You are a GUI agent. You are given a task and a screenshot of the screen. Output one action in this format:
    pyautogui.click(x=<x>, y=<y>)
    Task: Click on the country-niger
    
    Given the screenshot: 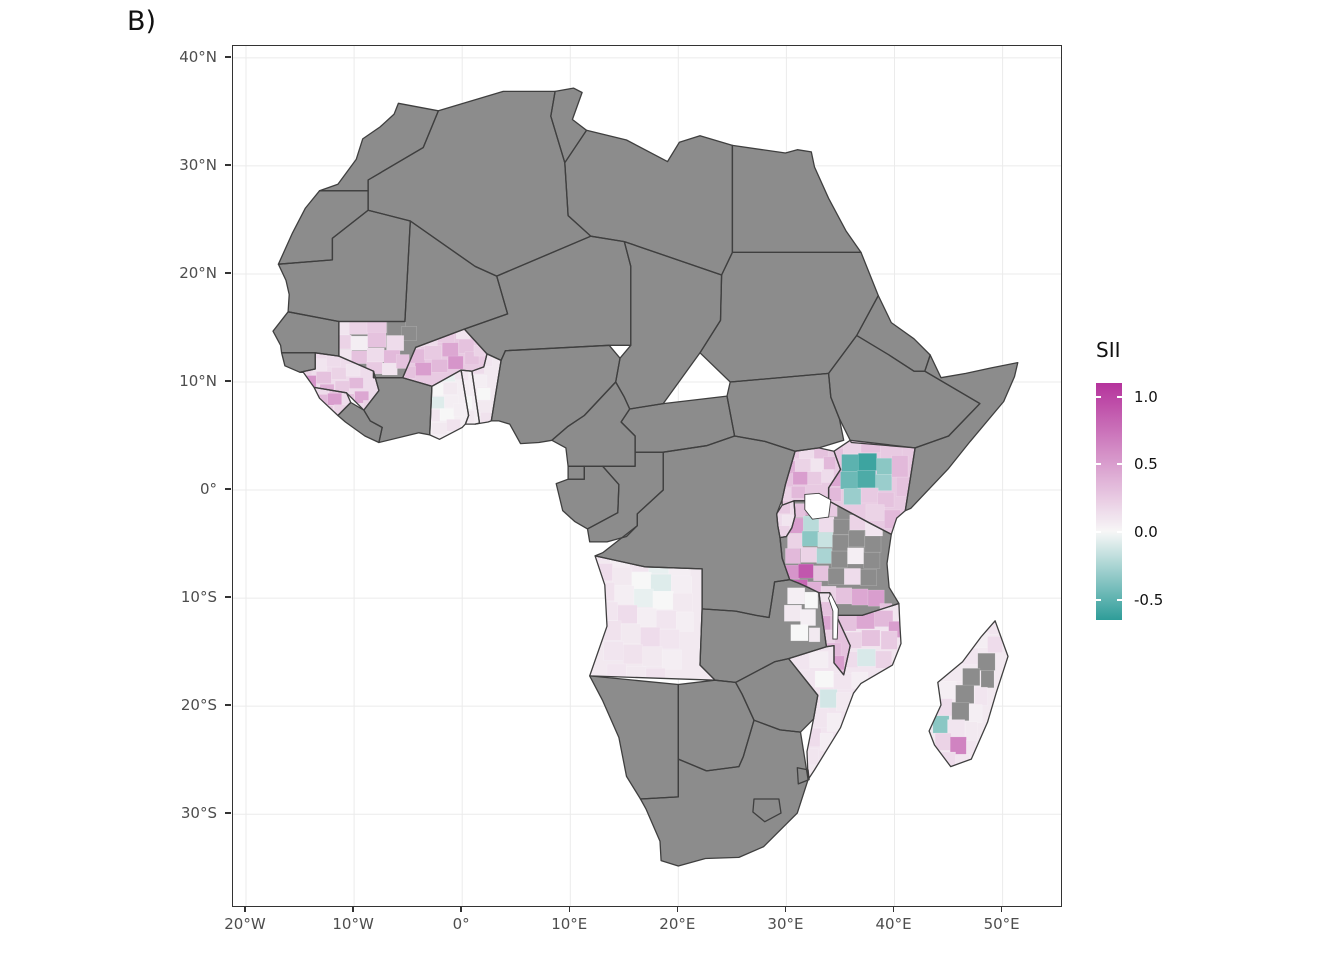 What is the action you would take?
    pyautogui.click(x=547, y=298)
    